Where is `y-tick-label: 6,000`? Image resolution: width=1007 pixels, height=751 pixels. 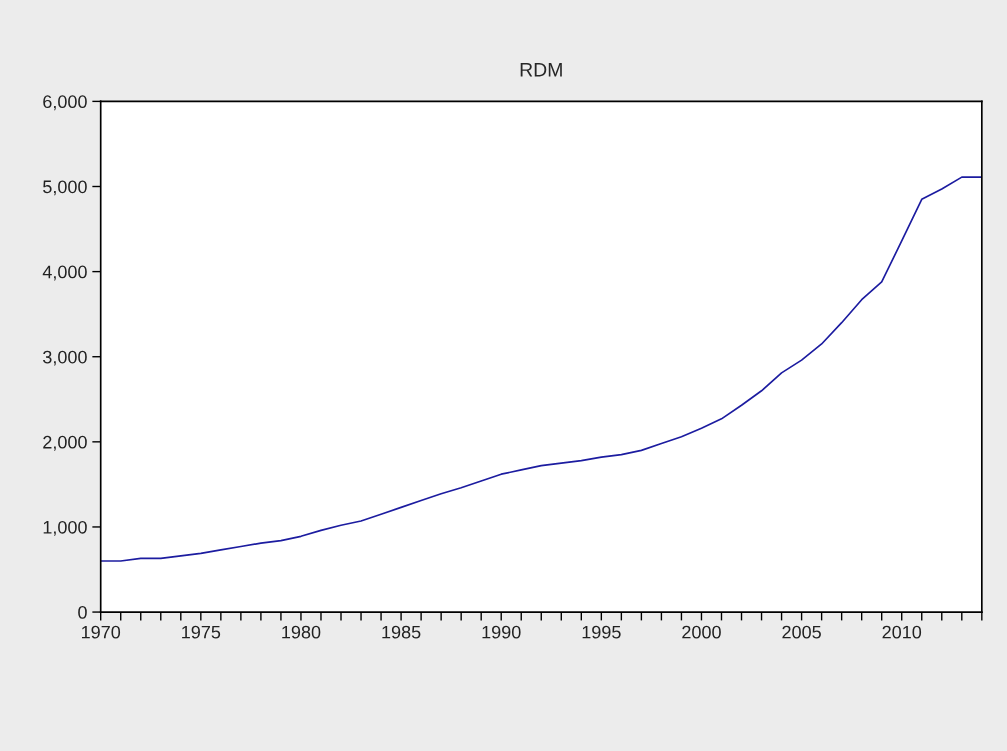 y-tick-label: 6,000 is located at coordinates (65, 103).